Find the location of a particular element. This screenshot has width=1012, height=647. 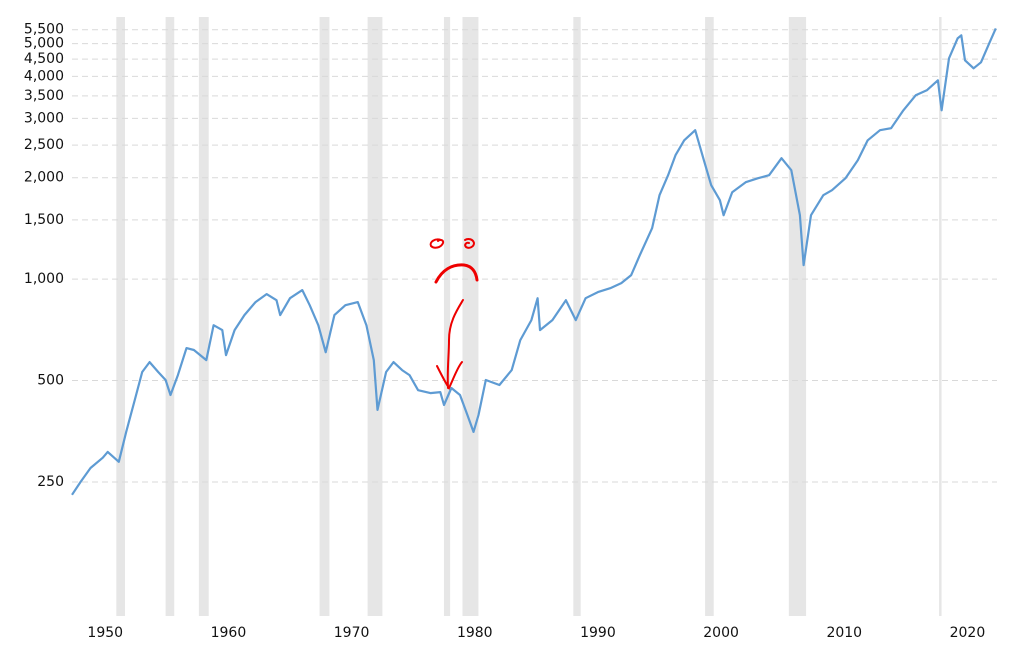

annotation-scribble is located at coordinates (454, 314).